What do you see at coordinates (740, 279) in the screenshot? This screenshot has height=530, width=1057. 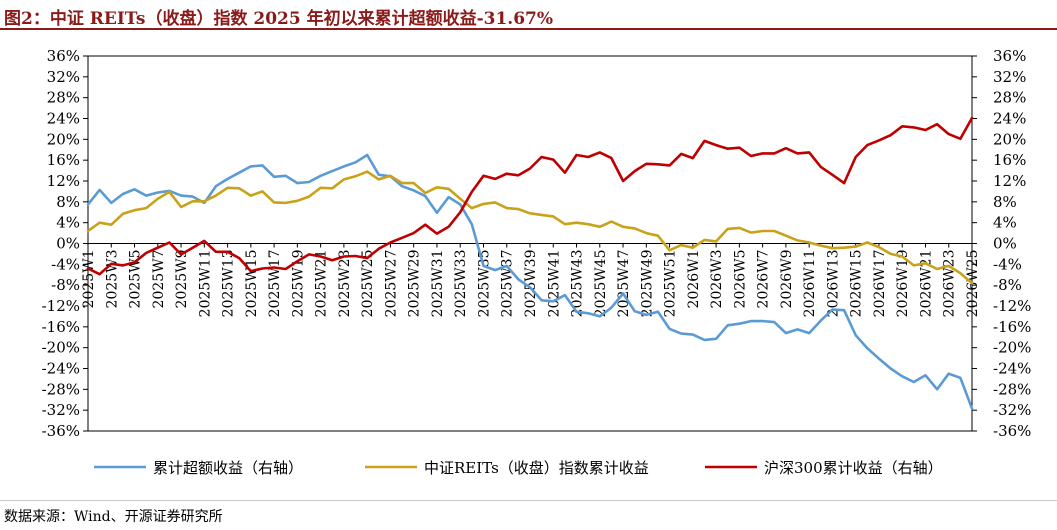 I see `x-tick-label: 2026W5` at bounding box center [740, 279].